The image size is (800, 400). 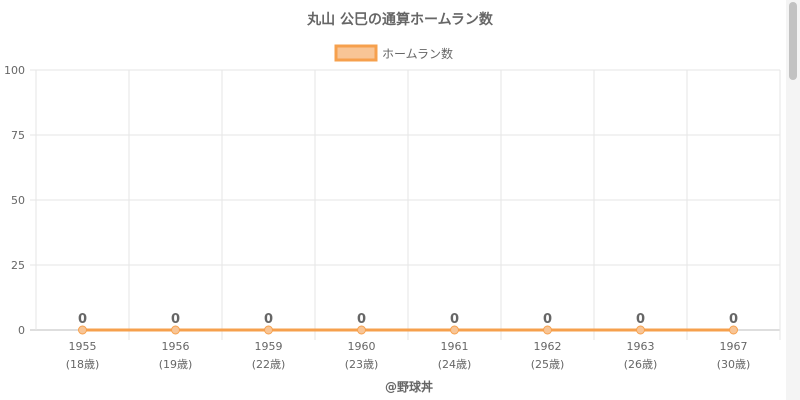 I want to click on x-tick-sublabel: (19歳), so click(x=176, y=364).